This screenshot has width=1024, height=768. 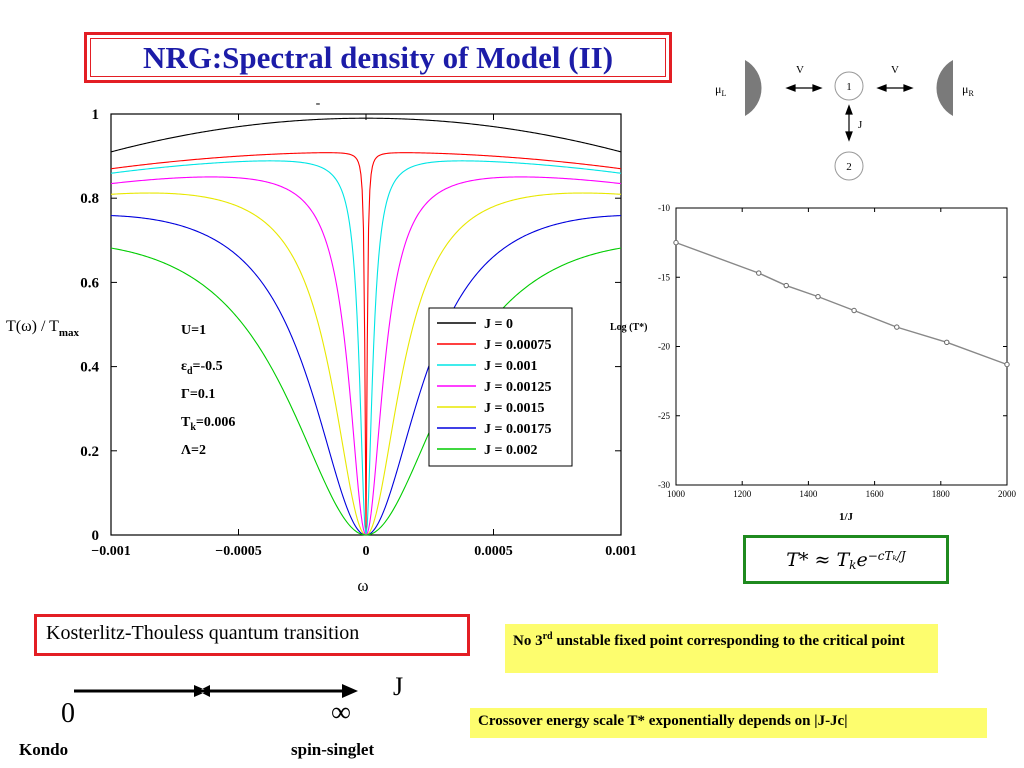 I want to click on param-list: U=1 εd=-0.5 Γ=0.1 Tk=0.006 Λ=2, so click(x=208, y=390).